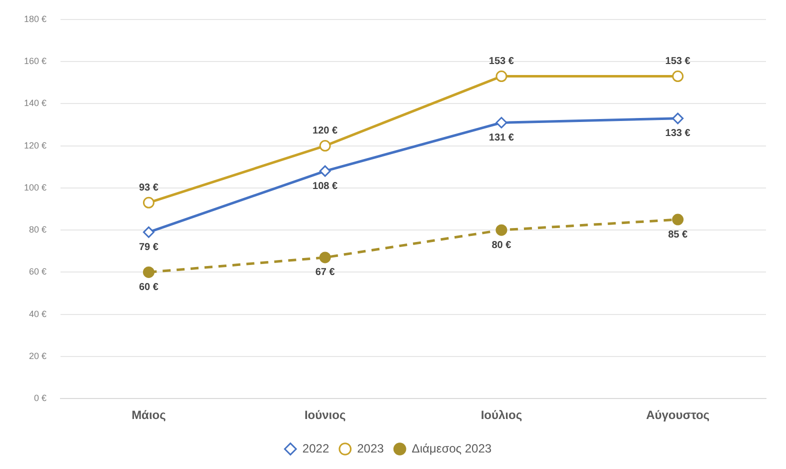  I want to click on data-label: 67 €, so click(325, 272).